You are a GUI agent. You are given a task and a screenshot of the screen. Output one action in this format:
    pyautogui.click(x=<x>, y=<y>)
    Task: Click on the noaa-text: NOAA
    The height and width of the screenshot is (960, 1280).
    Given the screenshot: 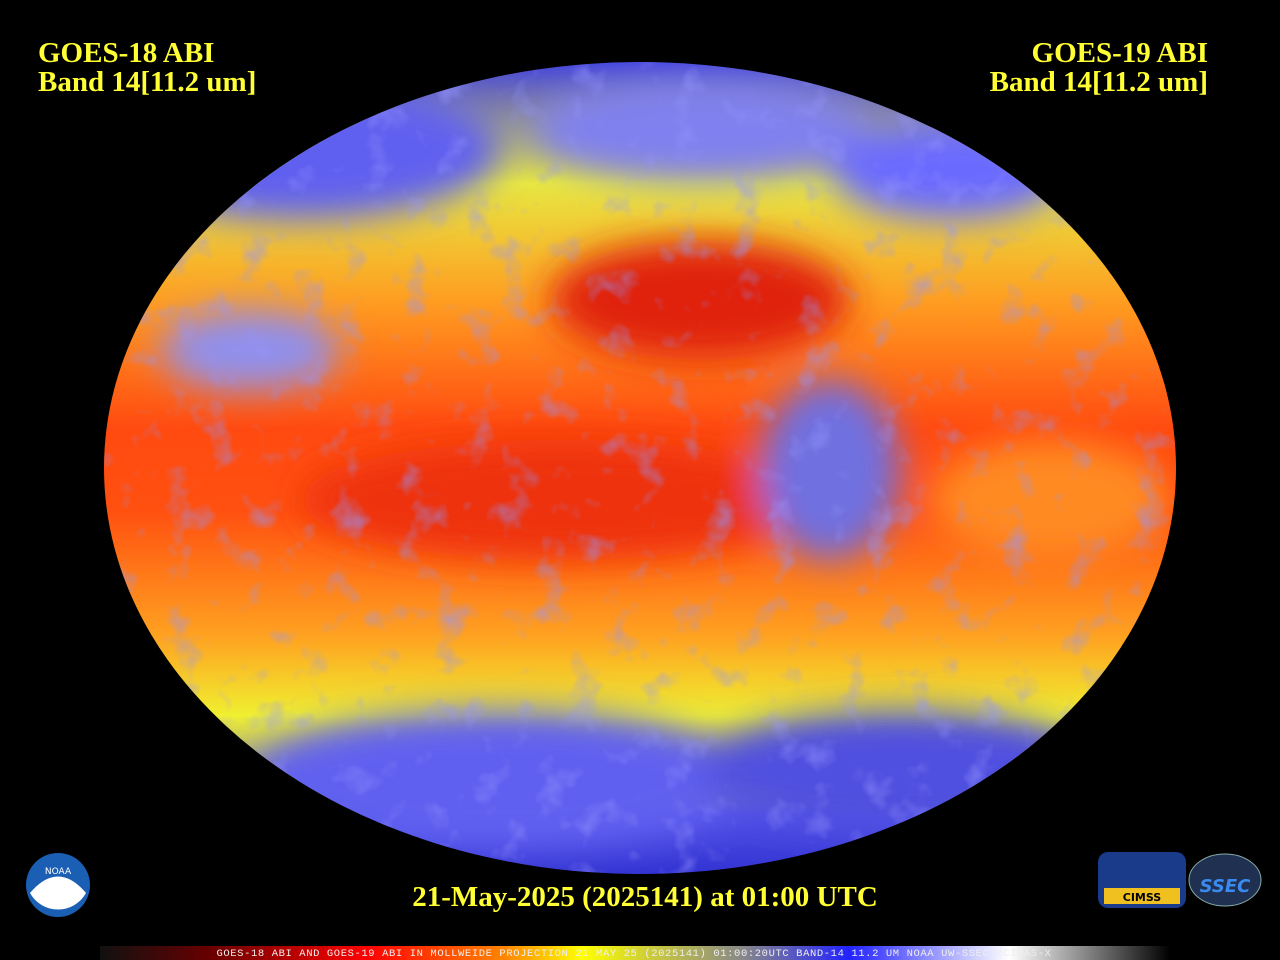 What is the action you would take?
    pyautogui.click(x=58, y=872)
    